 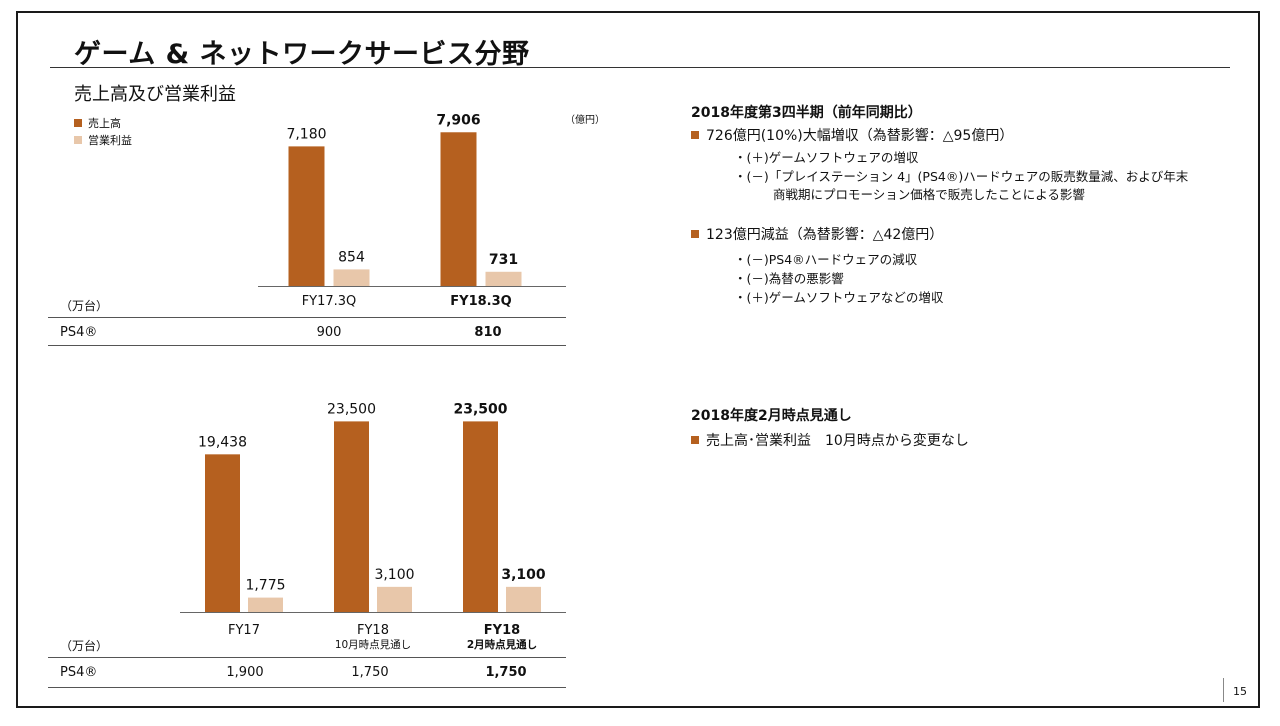 What do you see at coordinates (502, 630) in the screenshot?
I see `chart2-category-label-2: FY18` at bounding box center [502, 630].